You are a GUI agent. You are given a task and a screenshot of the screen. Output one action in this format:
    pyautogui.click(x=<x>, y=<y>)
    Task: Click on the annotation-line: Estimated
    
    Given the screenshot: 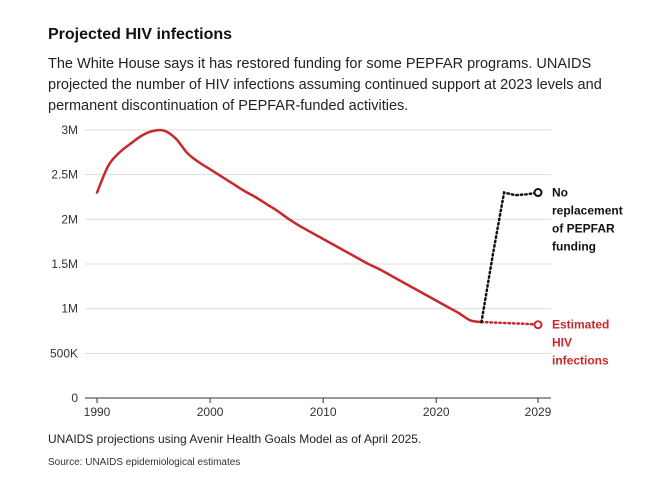 What is the action you would take?
    pyautogui.click(x=580, y=325)
    